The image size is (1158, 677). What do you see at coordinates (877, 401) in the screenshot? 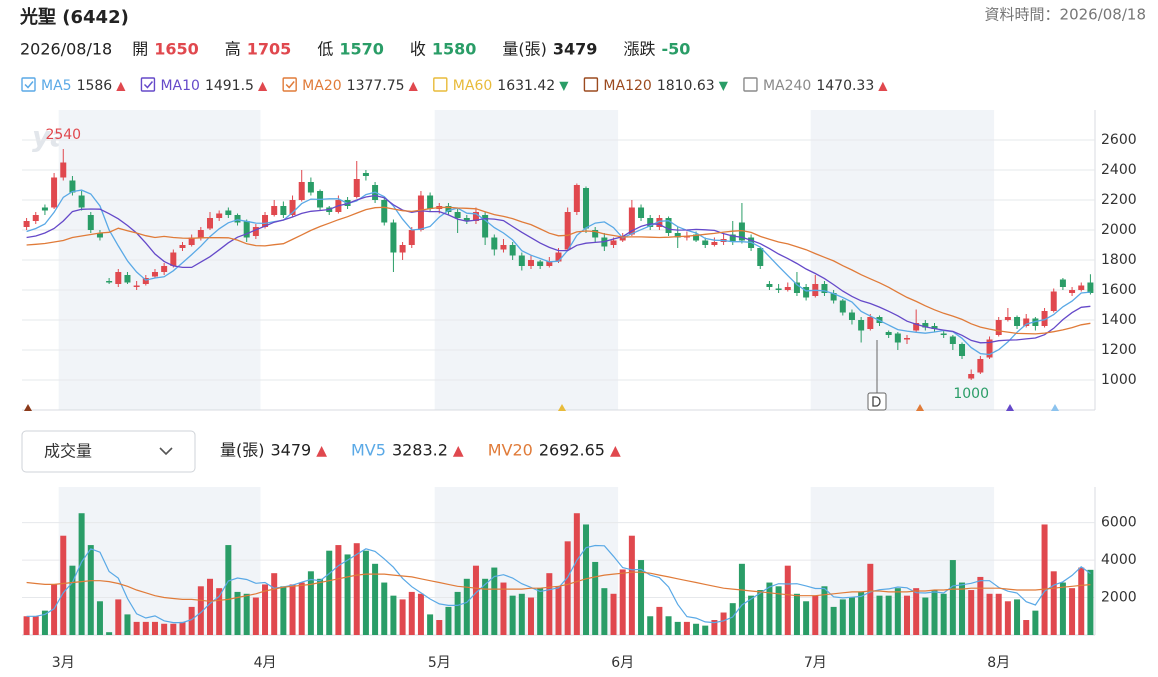
I see `marker-box` at bounding box center [877, 401].